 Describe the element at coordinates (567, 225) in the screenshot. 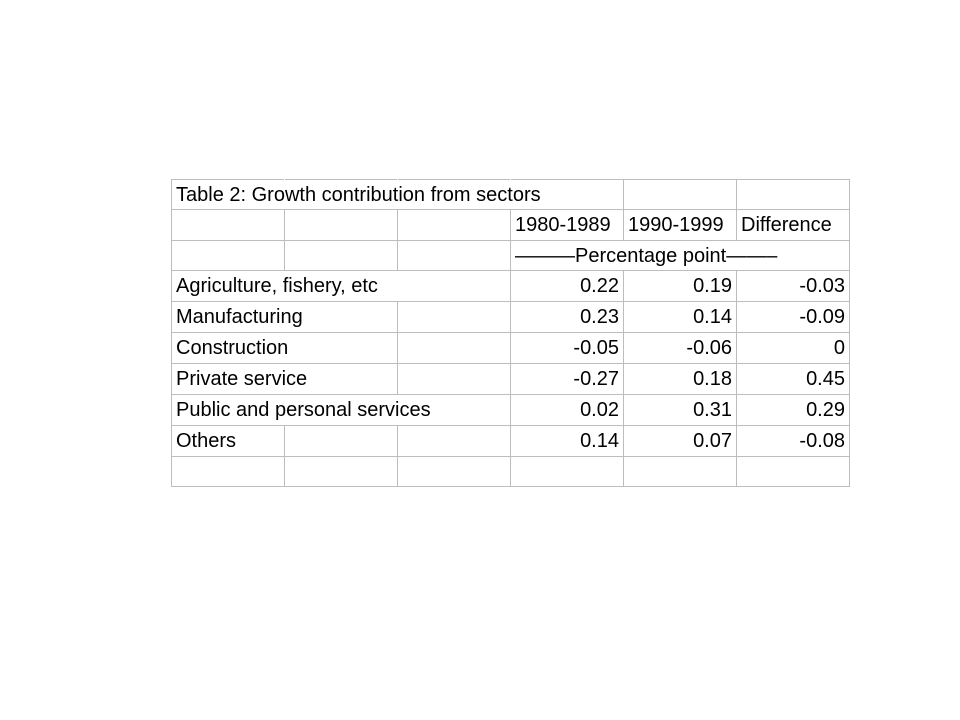

I see `header-1980-1989: 1980-1989` at that location.